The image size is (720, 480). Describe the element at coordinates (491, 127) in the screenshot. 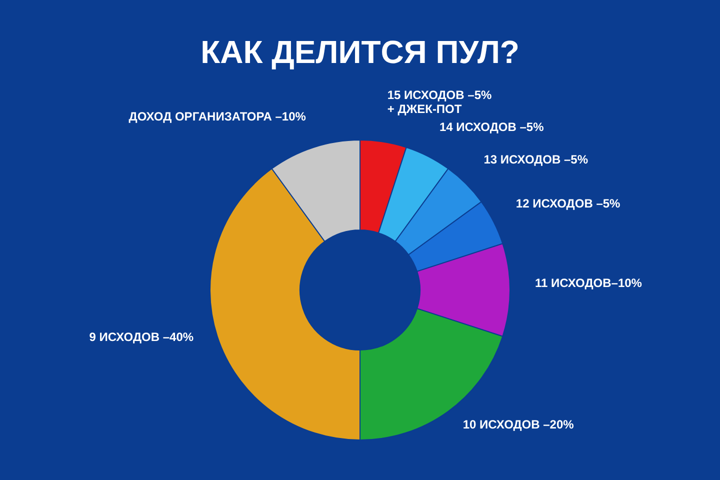

I see `slice-label: 14 ИСХОДОВ –5%` at that location.